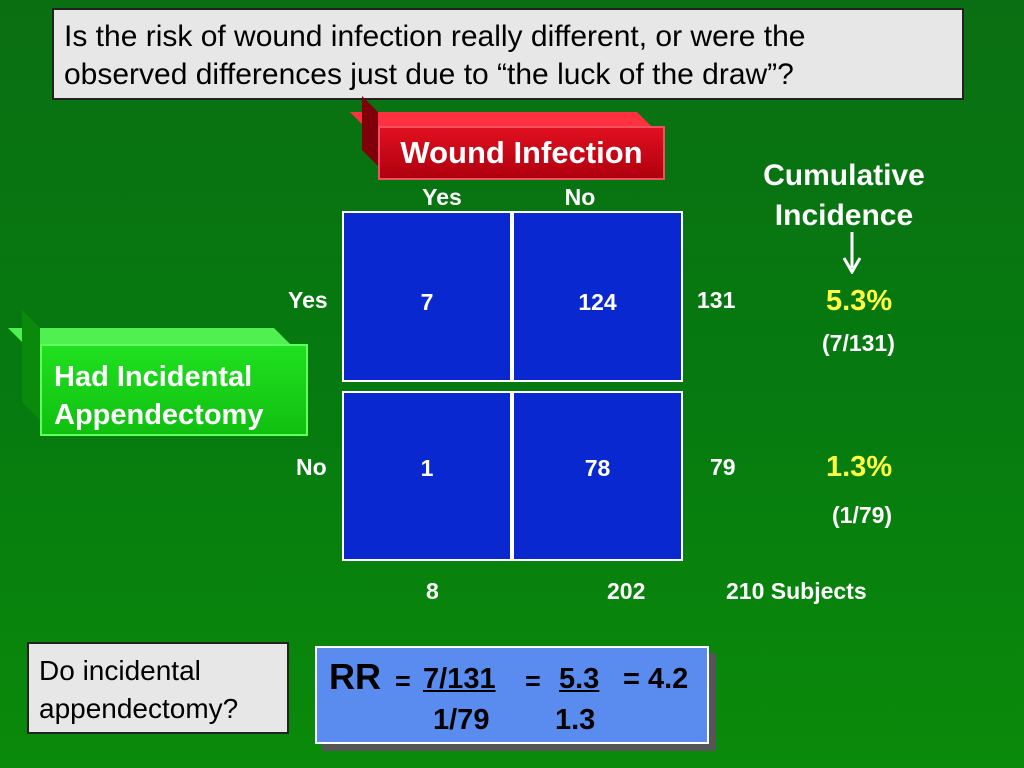  I want to click on prompt-box: Do incidental appendectomy?, so click(158, 688).